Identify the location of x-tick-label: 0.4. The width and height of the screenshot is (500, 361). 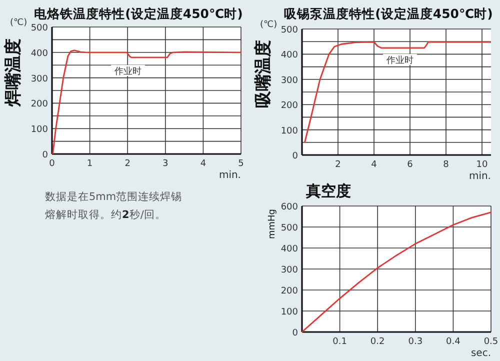
(453, 342).